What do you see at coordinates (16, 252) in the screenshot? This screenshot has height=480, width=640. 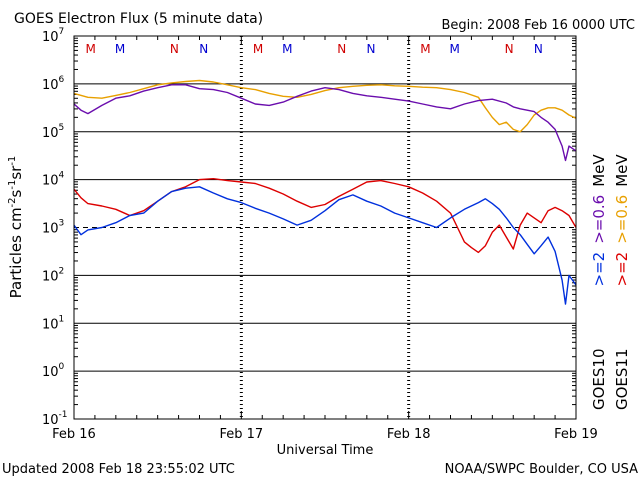 I see `y-axis-label-main: Particles cm` at bounding box center [16, 252].